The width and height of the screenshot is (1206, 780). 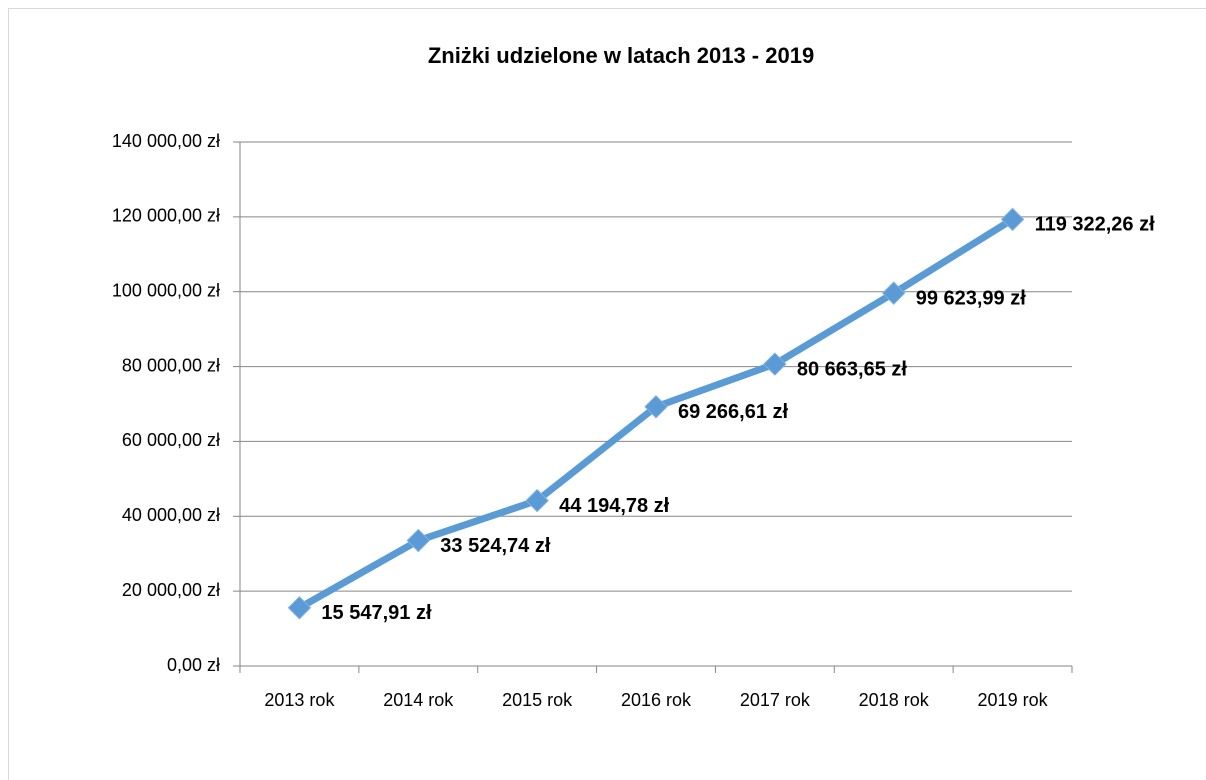 What do you see at coordinates (1013, 700) in the screenshot?
I see `x-tick-label: 2019 rok` at bounding box center [1013, 700].